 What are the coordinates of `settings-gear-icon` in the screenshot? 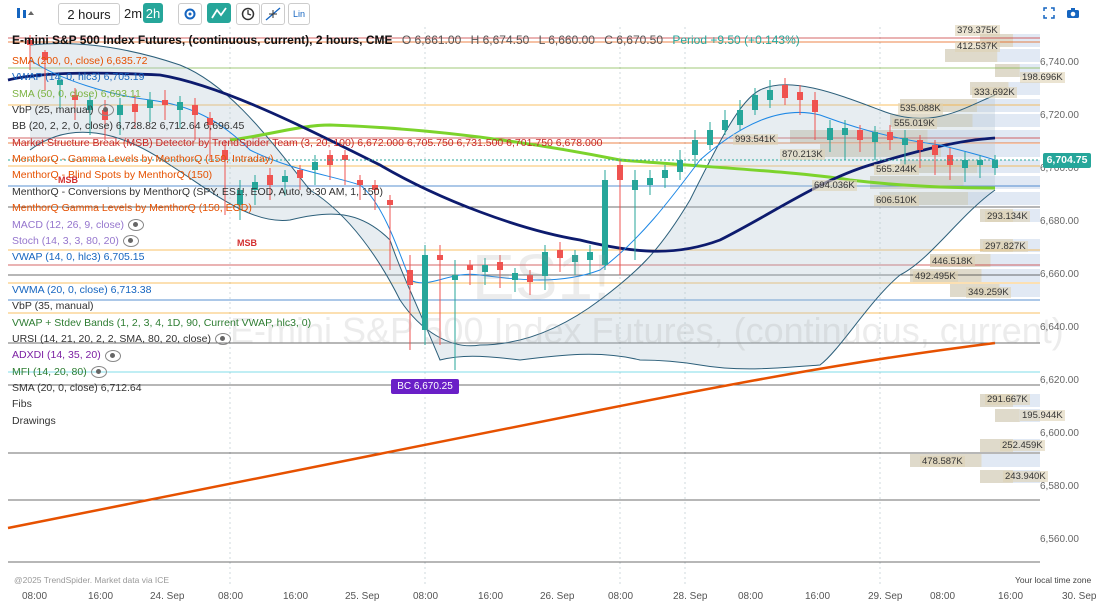 It's located at (190, 14).